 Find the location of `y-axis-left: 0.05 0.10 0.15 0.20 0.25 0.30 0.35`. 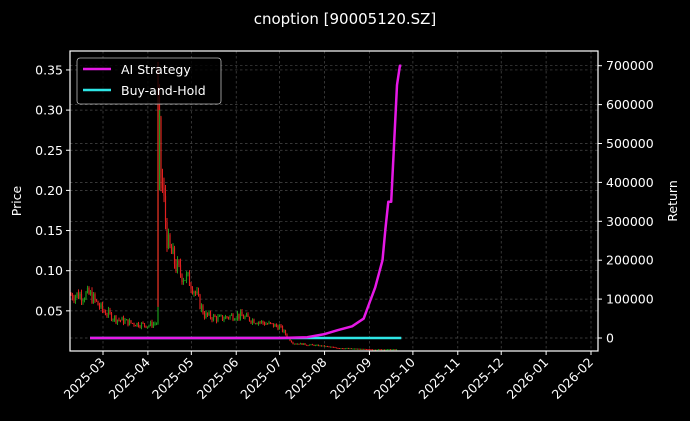

y-axis-left: 0.05 0.10 0.15 0.20 0.25 0.30 0.35 is located at coordinates (52, 190).